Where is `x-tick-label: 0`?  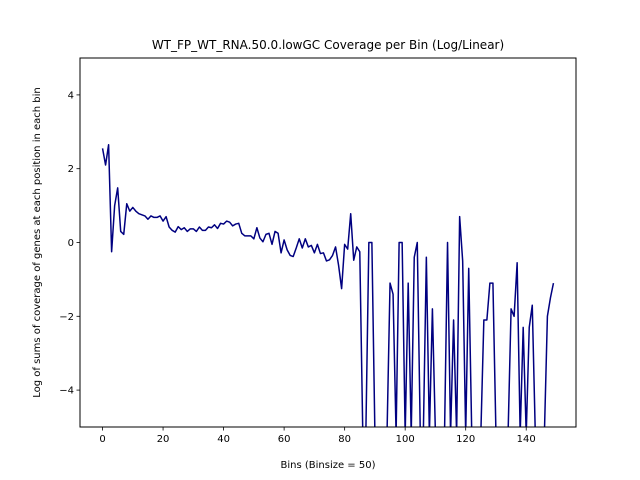
x-tick-label: 0 is located at coordinates (102, 439).